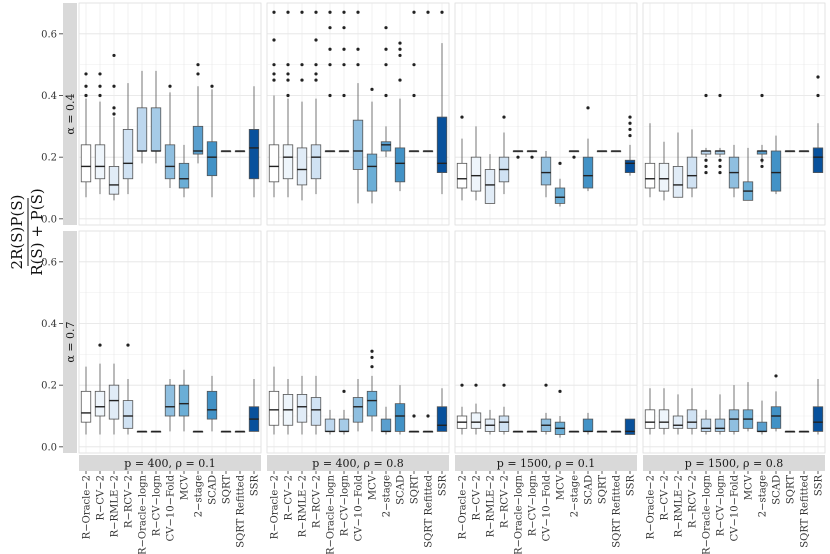 Image resolution: width=830 pixels, height=554 pixels. Describe the element at coordinates (49, 447) in the screenshot. I see `y-tick-label: 0.0` at that location.